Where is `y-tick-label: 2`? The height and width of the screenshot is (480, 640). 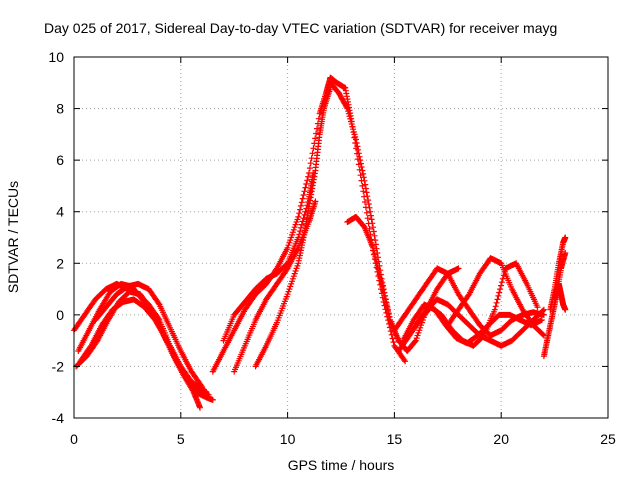
y-tick-label: 2 is located at coordinates (60, 263).